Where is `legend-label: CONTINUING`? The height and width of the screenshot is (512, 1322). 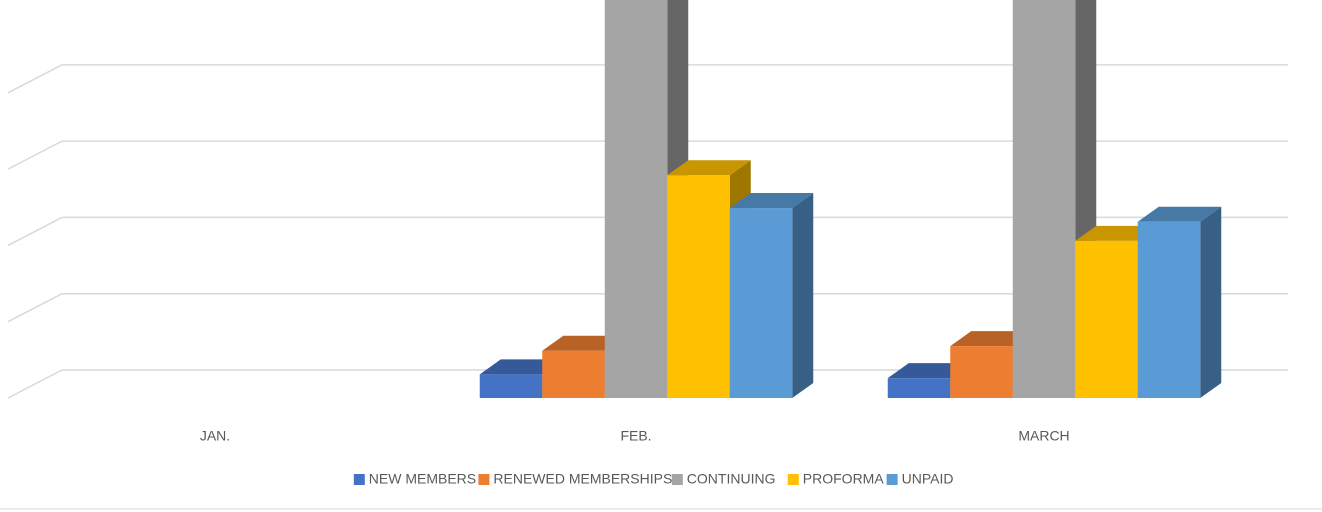 legend-label: CONTINUING is located at coordinates (731, 479).